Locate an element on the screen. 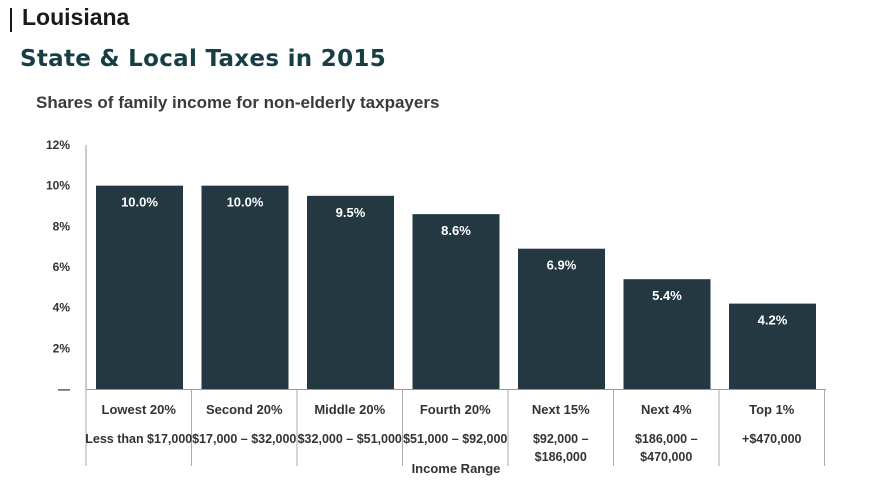  category-label: Second 20% is located at coordinates (244, 409).